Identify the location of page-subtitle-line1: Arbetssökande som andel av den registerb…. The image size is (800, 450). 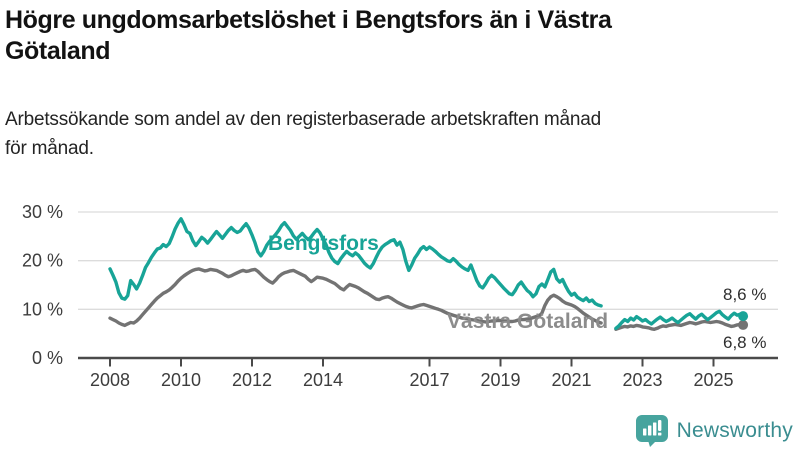
(303, 119).